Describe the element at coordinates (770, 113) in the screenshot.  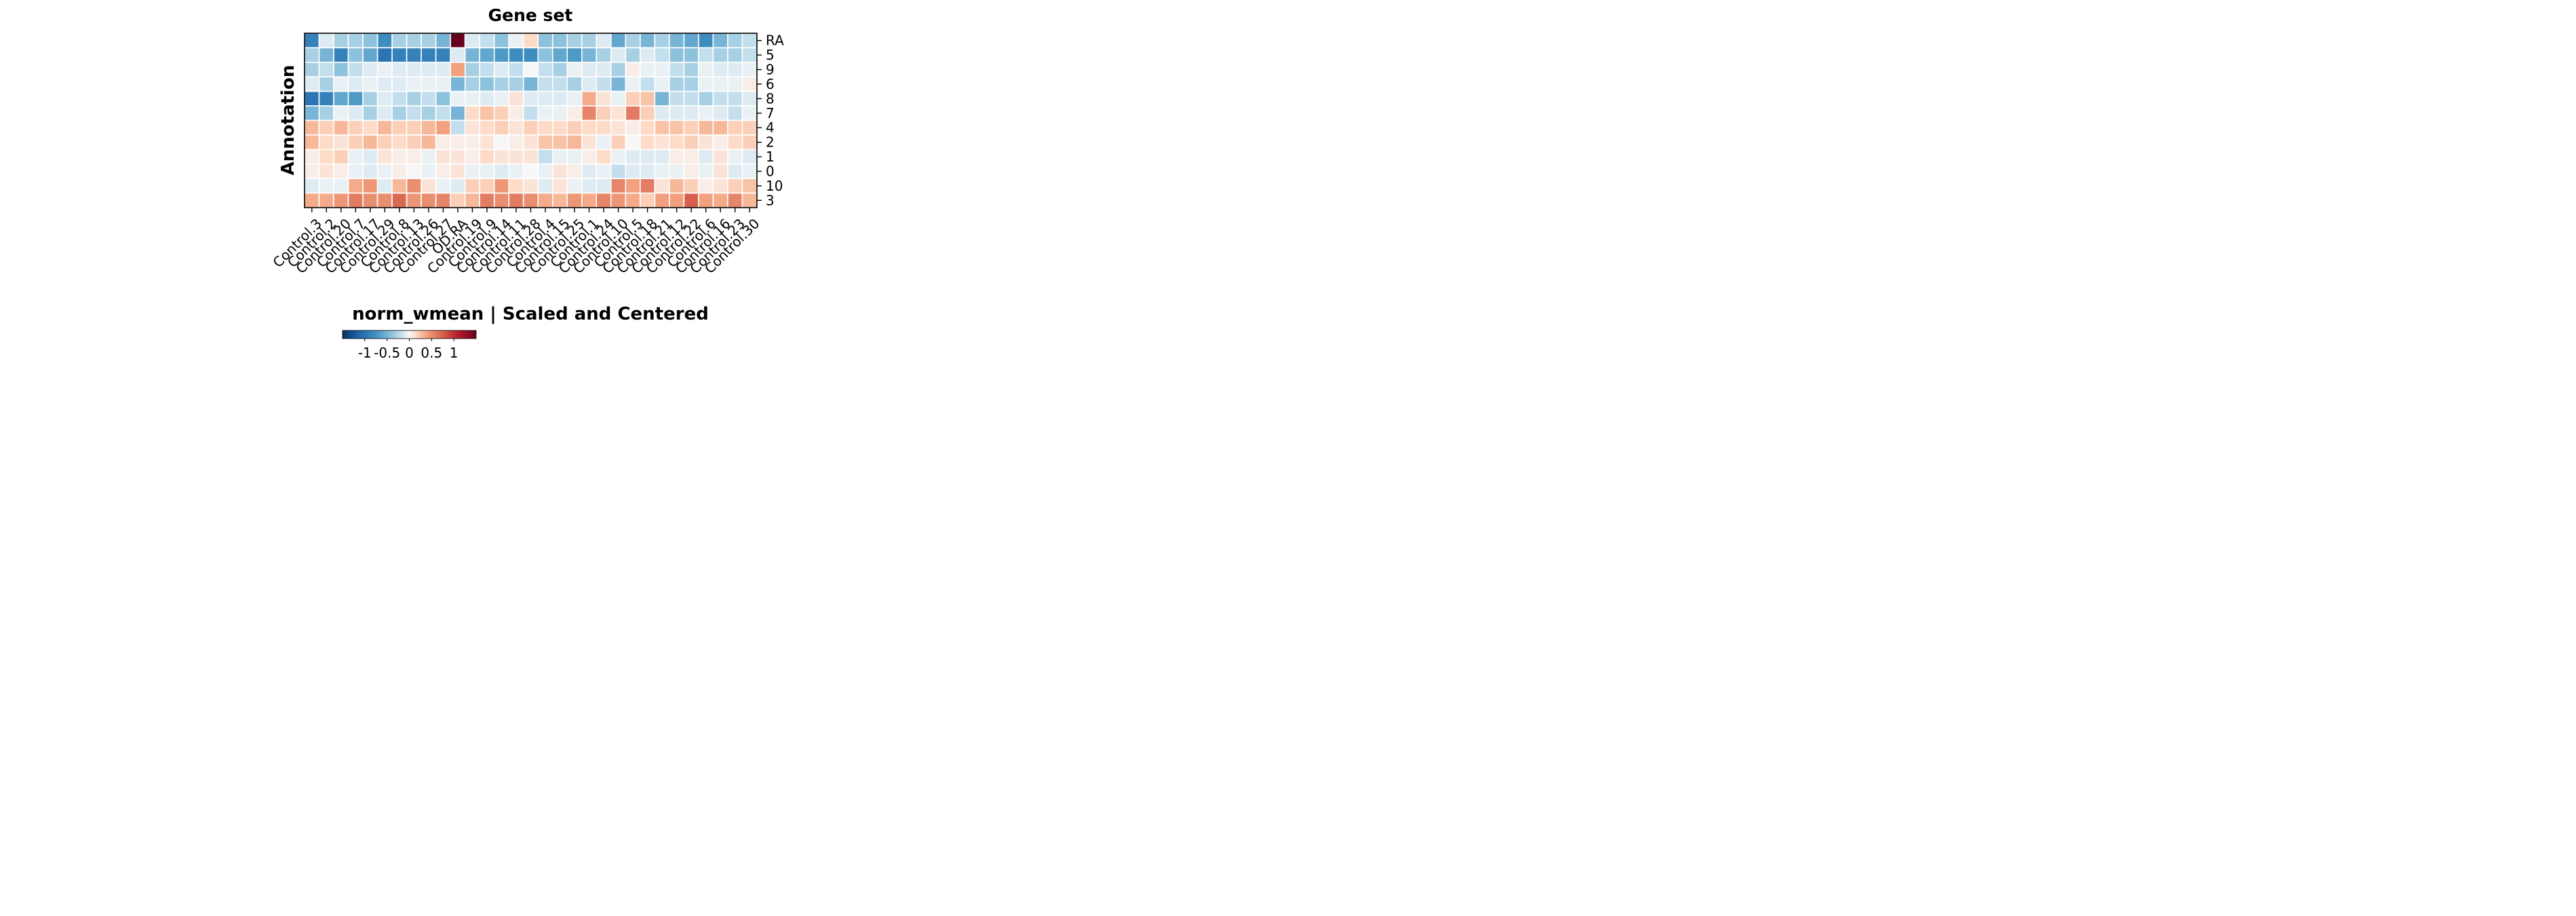
I see `y-tick-label: 7` at that location.